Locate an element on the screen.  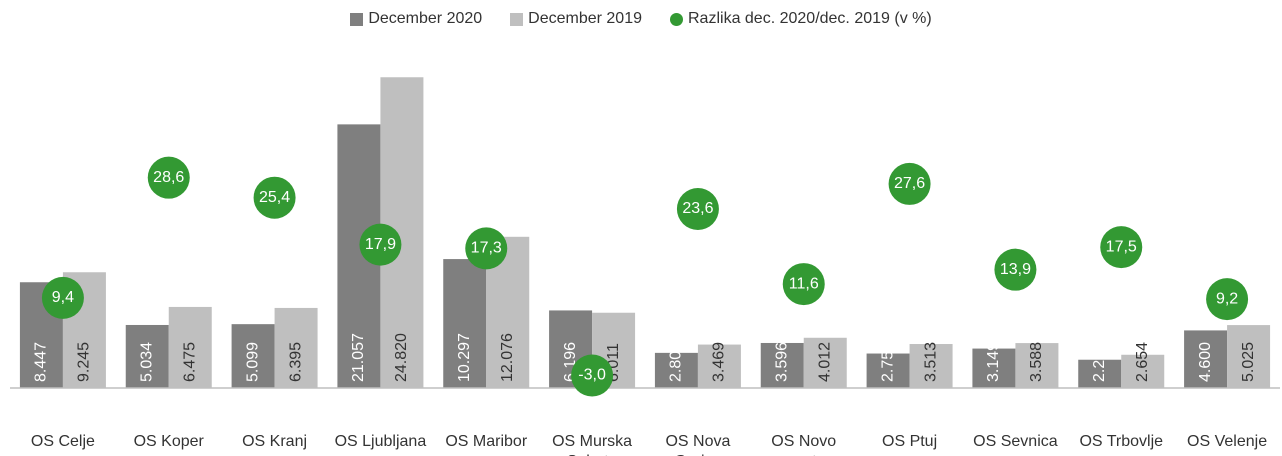
x-tick-label: OS Novo mesto is located at coordinates (804, 444).